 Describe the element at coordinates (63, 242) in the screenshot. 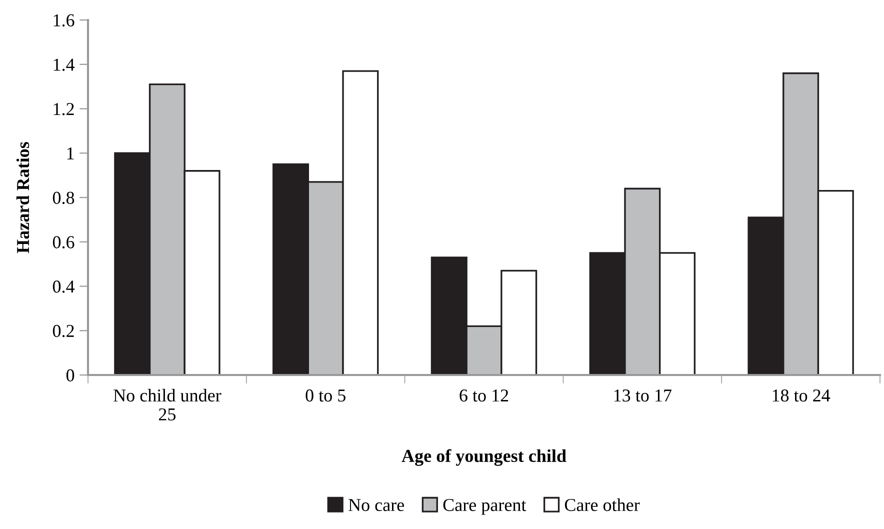

I see `y-tick-label: 0.6` at that location.